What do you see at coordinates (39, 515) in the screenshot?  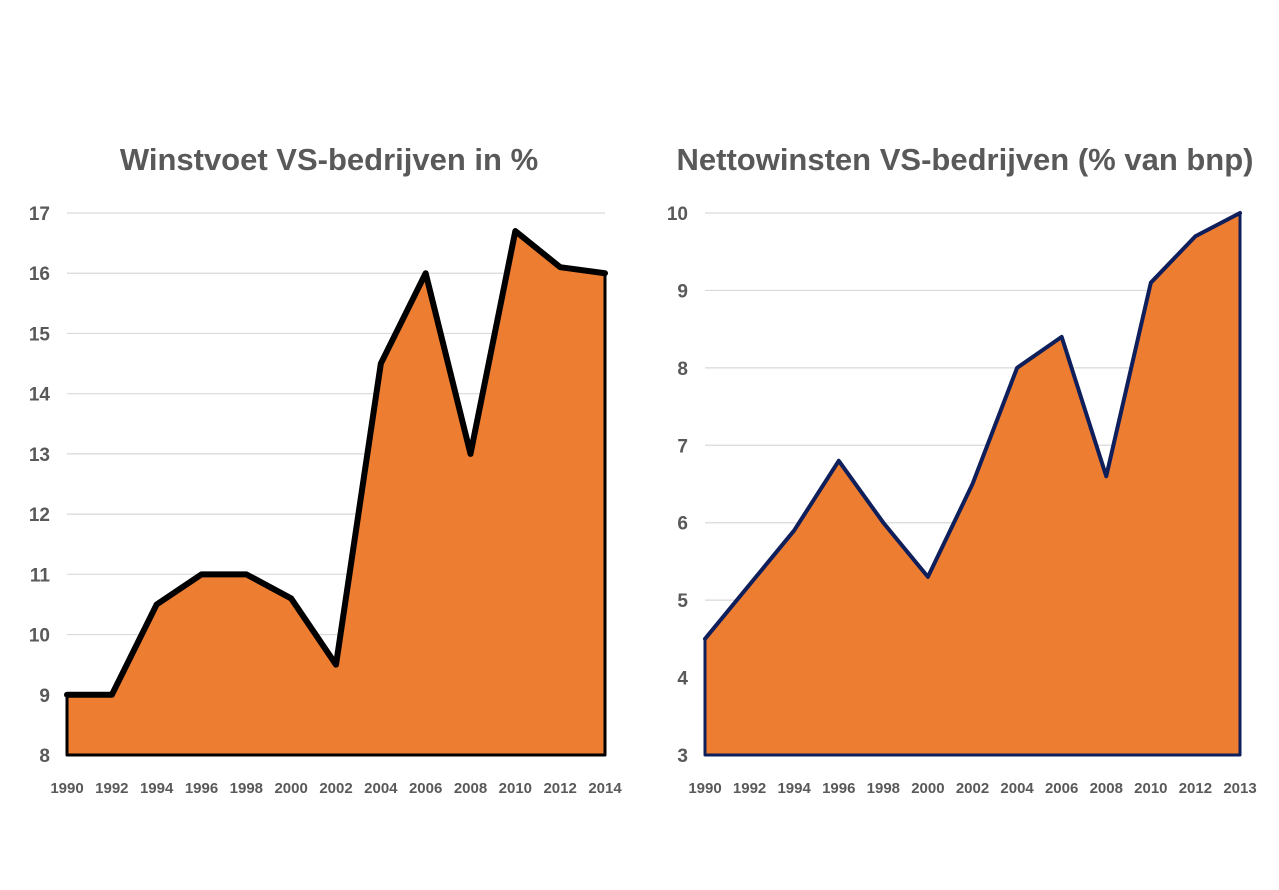 I see `y-tick-label: 12` at bounding box center [39, 515].